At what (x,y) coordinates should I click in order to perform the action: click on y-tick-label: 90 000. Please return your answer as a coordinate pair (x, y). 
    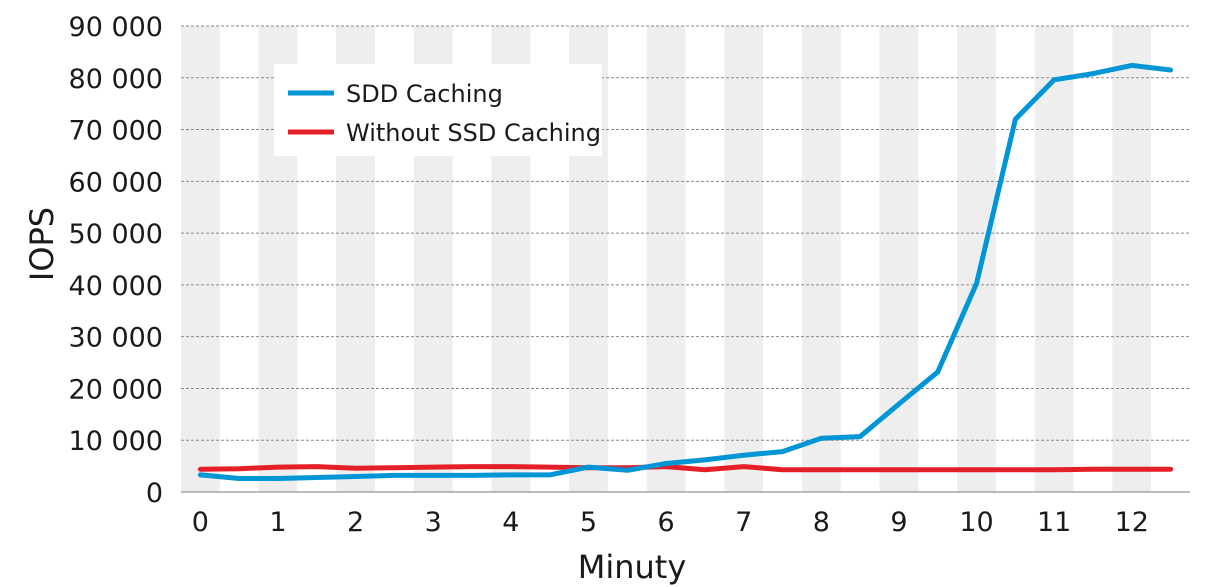
    Looking at the image, I should click on (116, 27).